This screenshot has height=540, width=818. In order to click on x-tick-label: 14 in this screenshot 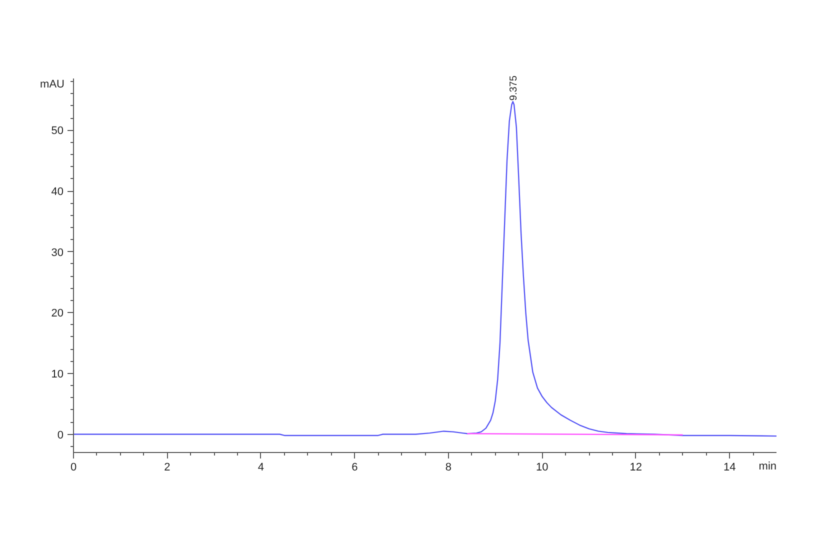, I will do `click(730, 468)`.